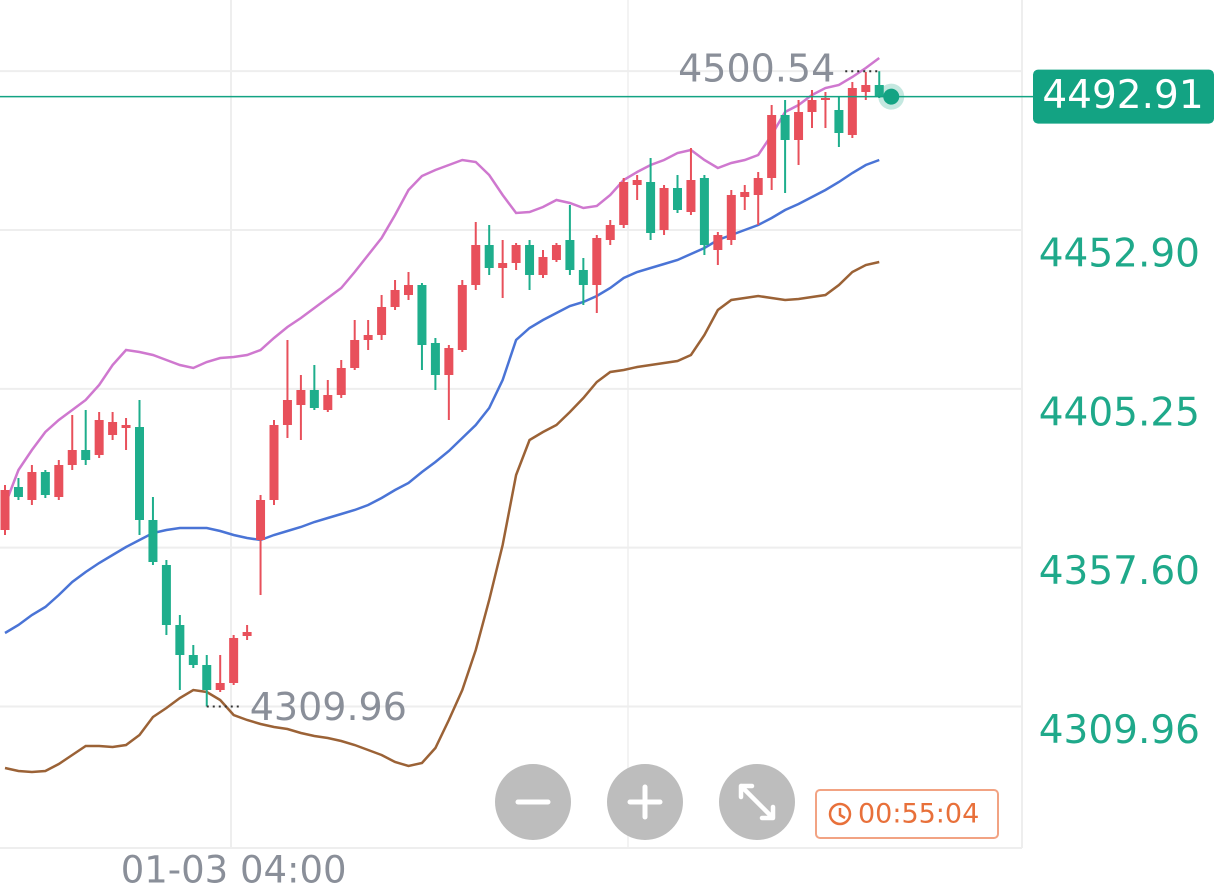 The width and height of the screenshot is (1215, 892). I want to click on x-tick-label: 01-03 04:00, so click(234, 870).